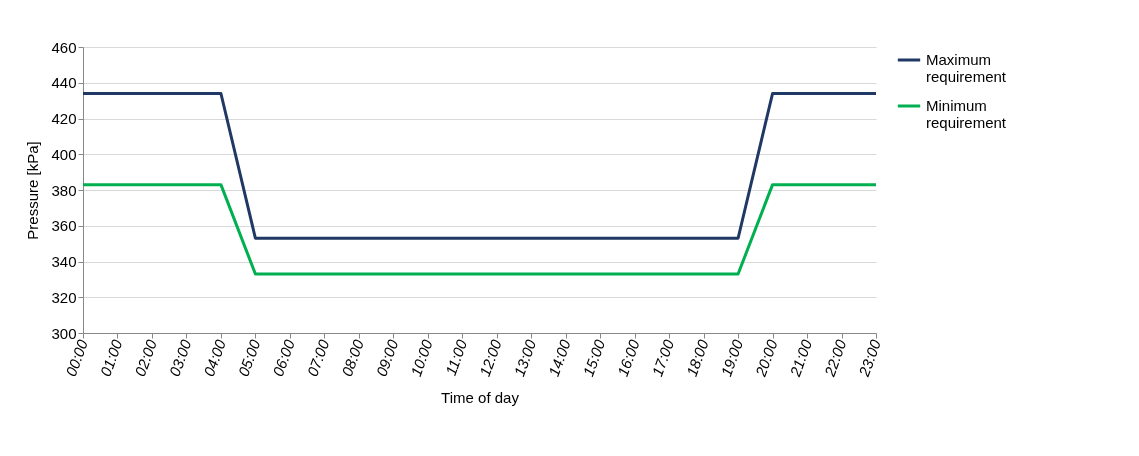 This screenshot has height=456, width=1139. I want to click on x-tick-label: 10:00, so click(421, 357).